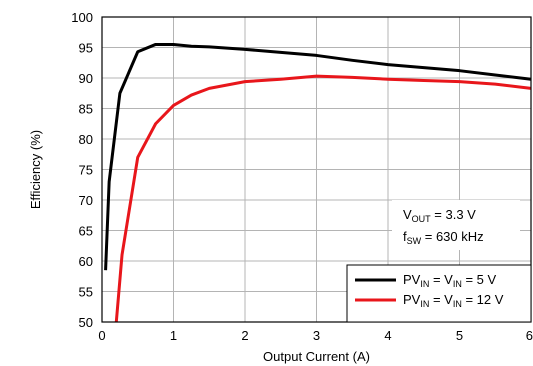  Describe the element at coordinates (86, 109) in the screenshot. I see `y-tick-label-85: 85` at that location.